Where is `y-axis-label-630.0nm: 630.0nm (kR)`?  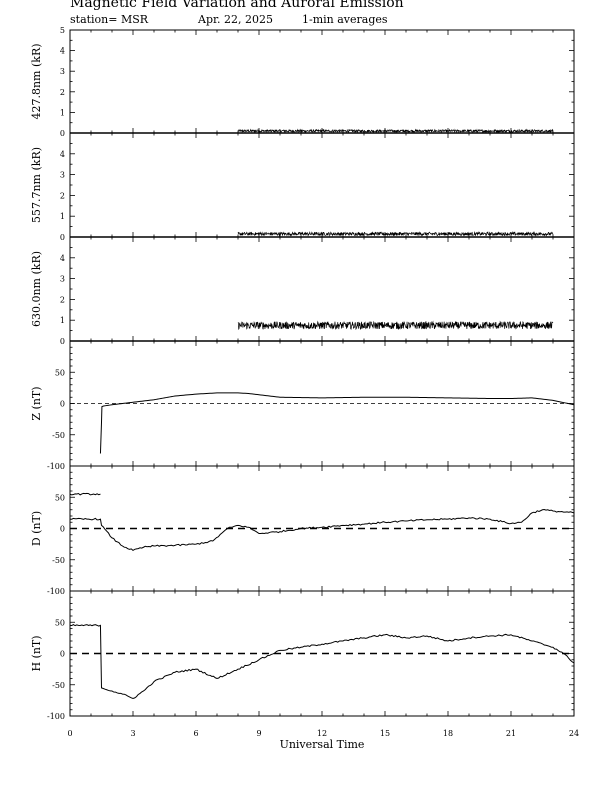
y-axis-label-630.0nm: 630.0nm (kR) is located at coordinates (36, 289).